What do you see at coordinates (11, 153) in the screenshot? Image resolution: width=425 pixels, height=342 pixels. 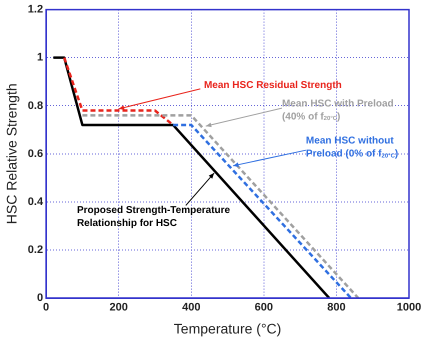 I see `y-axis-title: HSC Relative Strength` at bounding box center [11, 153].